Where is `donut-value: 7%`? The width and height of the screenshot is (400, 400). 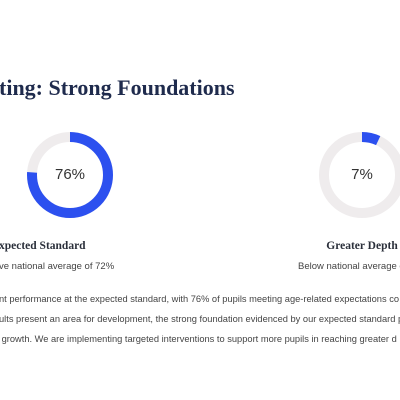 donut-value: 7% is located at coordinates (362, 174).